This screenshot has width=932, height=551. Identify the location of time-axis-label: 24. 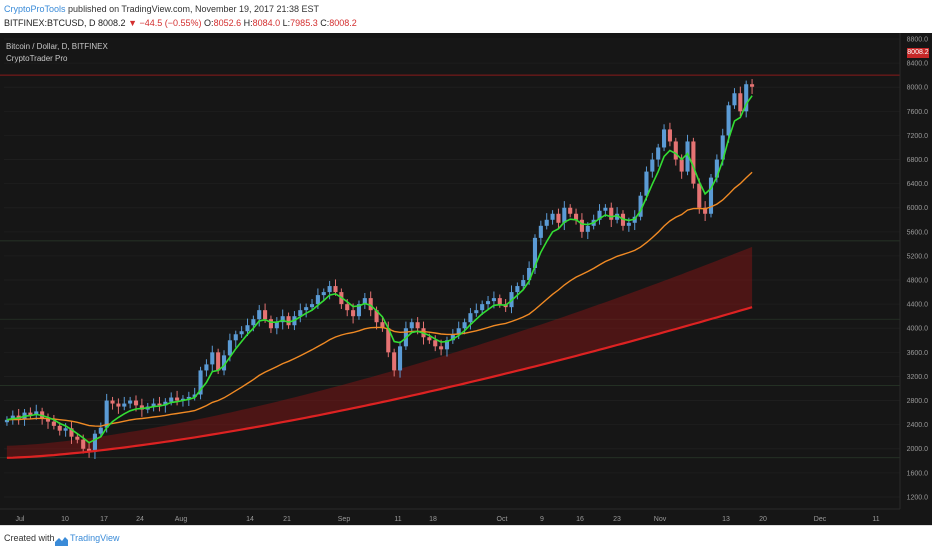
(140, 519).